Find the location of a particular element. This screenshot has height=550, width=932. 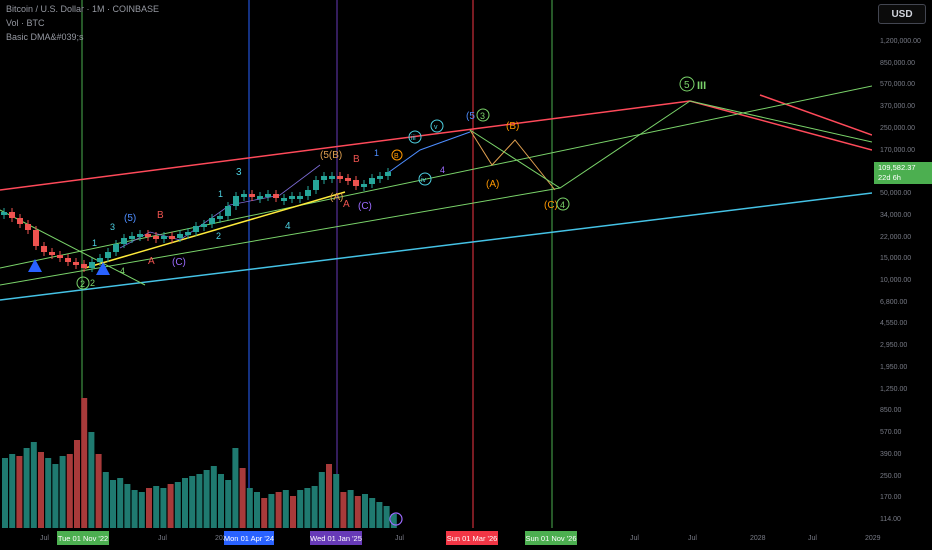

wave-label-A: A is located at coordinates (151, 261).